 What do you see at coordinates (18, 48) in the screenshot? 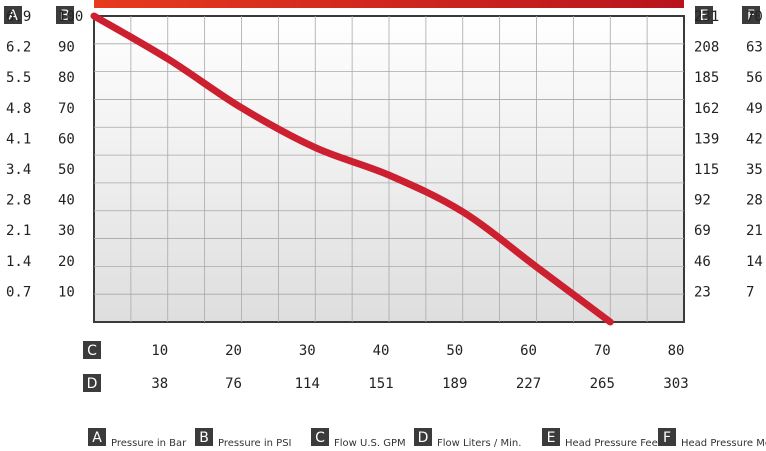
I see `bar-tick-label: 6.2` at bounding box center [18, 48].